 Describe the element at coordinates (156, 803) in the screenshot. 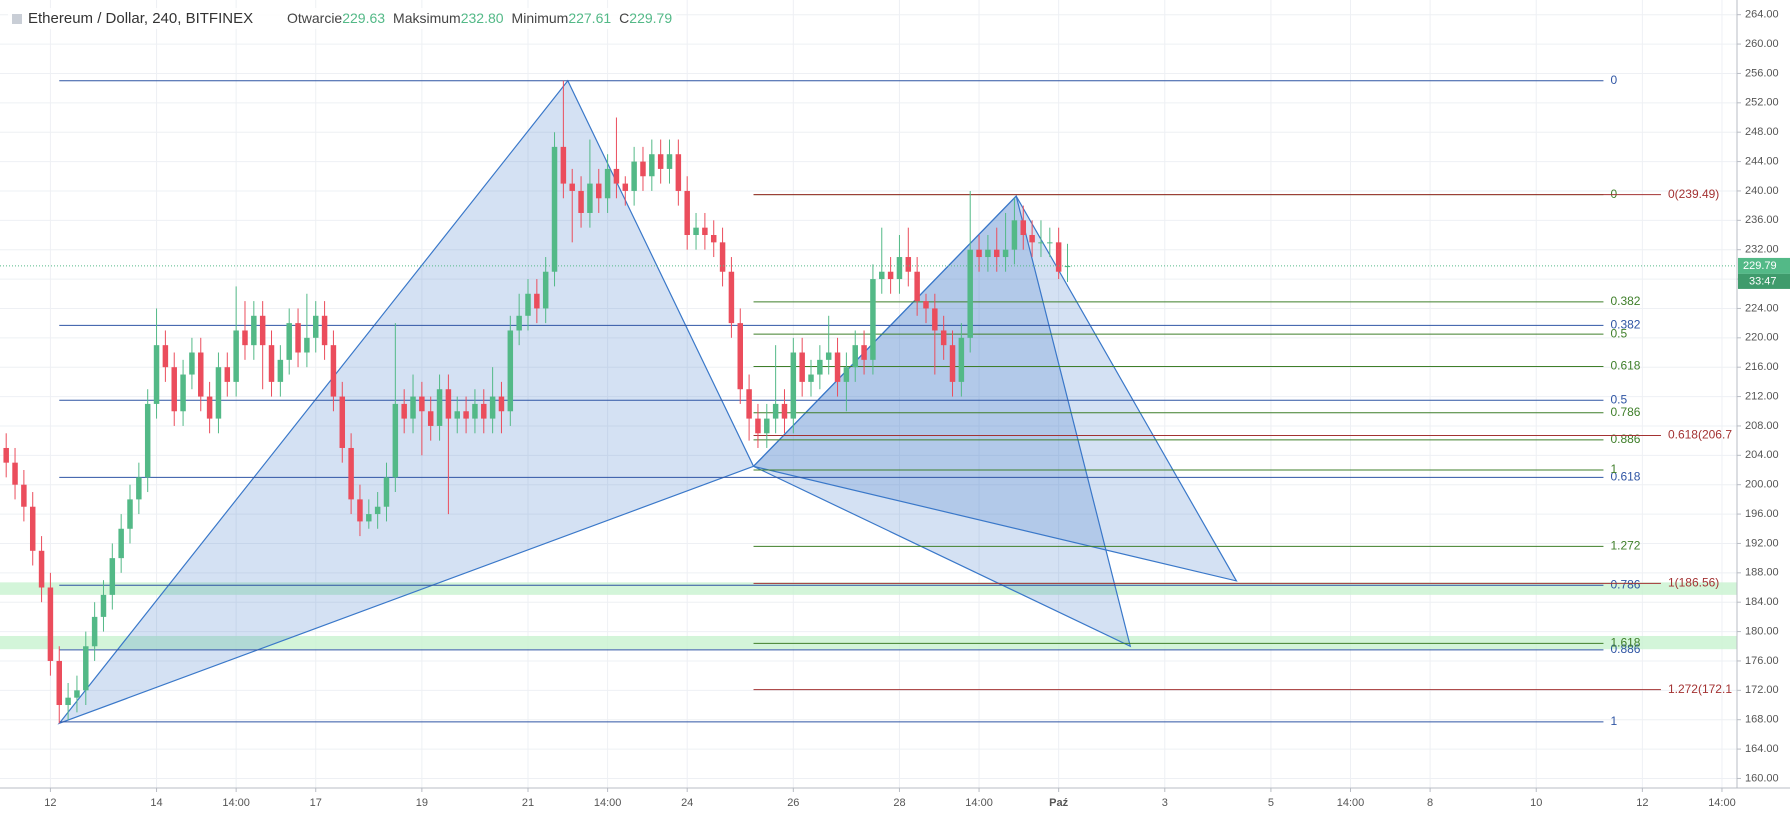

I see `x-tick-label: 14` at that location.